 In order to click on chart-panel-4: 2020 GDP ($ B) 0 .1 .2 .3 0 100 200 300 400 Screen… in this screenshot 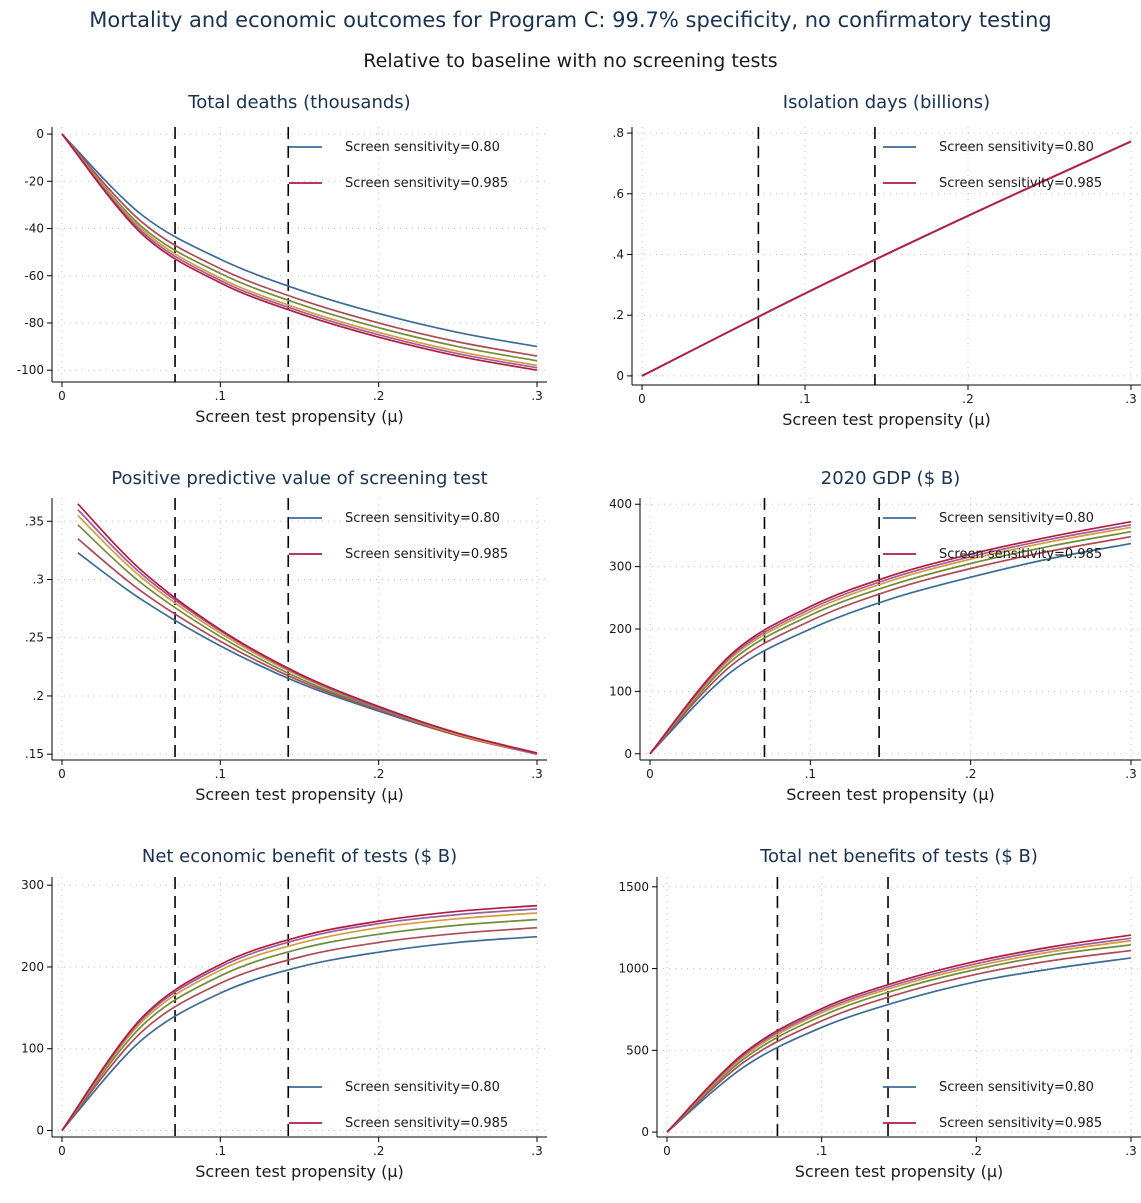, I will do `click(875, 636)`.